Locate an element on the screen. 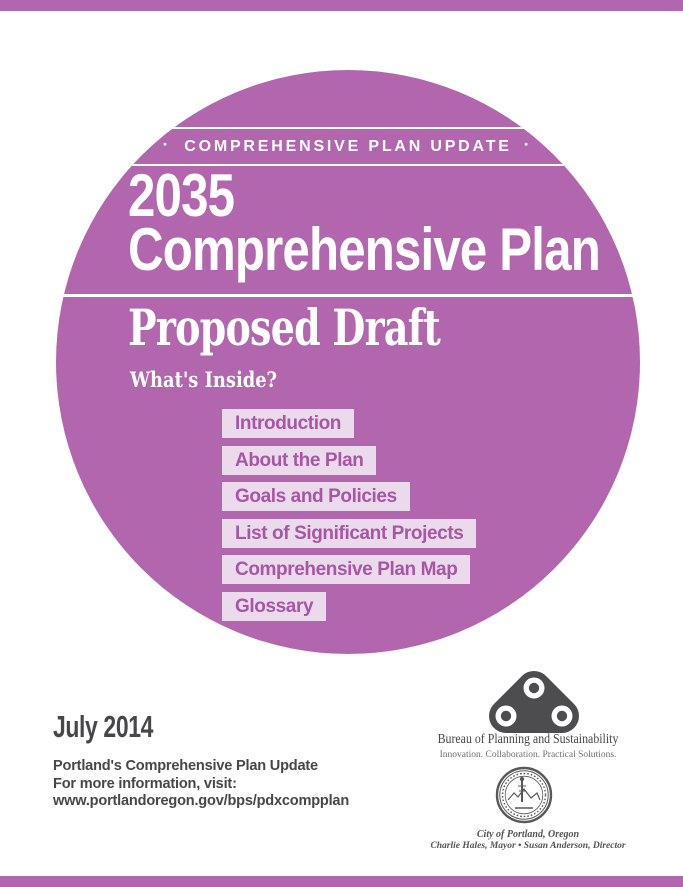 This screenshot has width=683, height=887. banner-label: COMPREHENSIVE PLAN UPDATE is located at coordinates (348, 146).